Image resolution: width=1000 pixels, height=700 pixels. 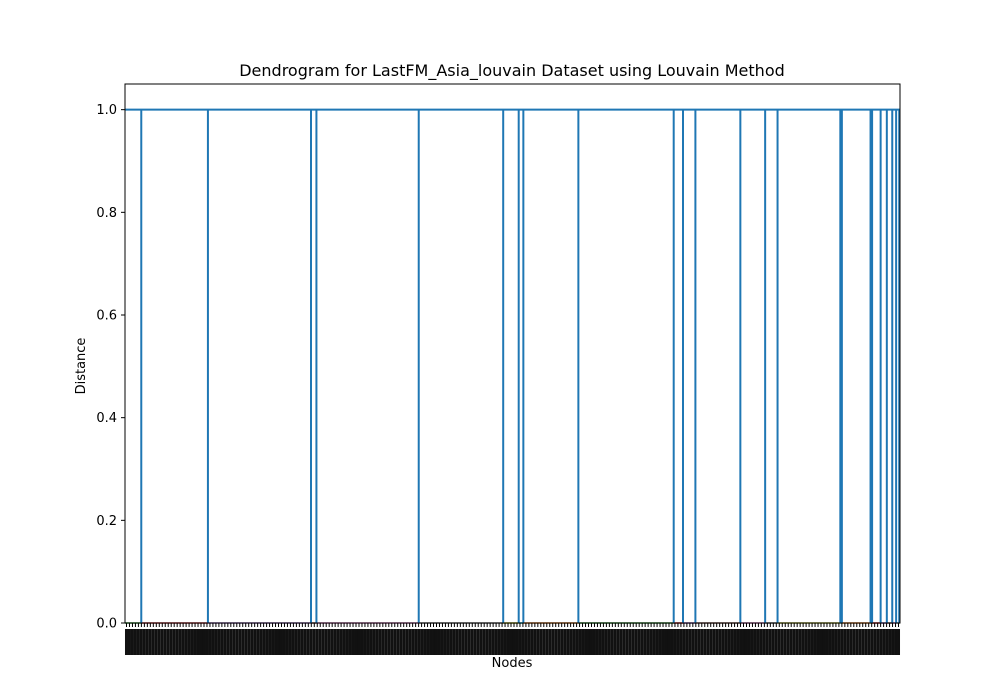 I want to click on y-tick-label: 0.6, so click(x=106, y=316).